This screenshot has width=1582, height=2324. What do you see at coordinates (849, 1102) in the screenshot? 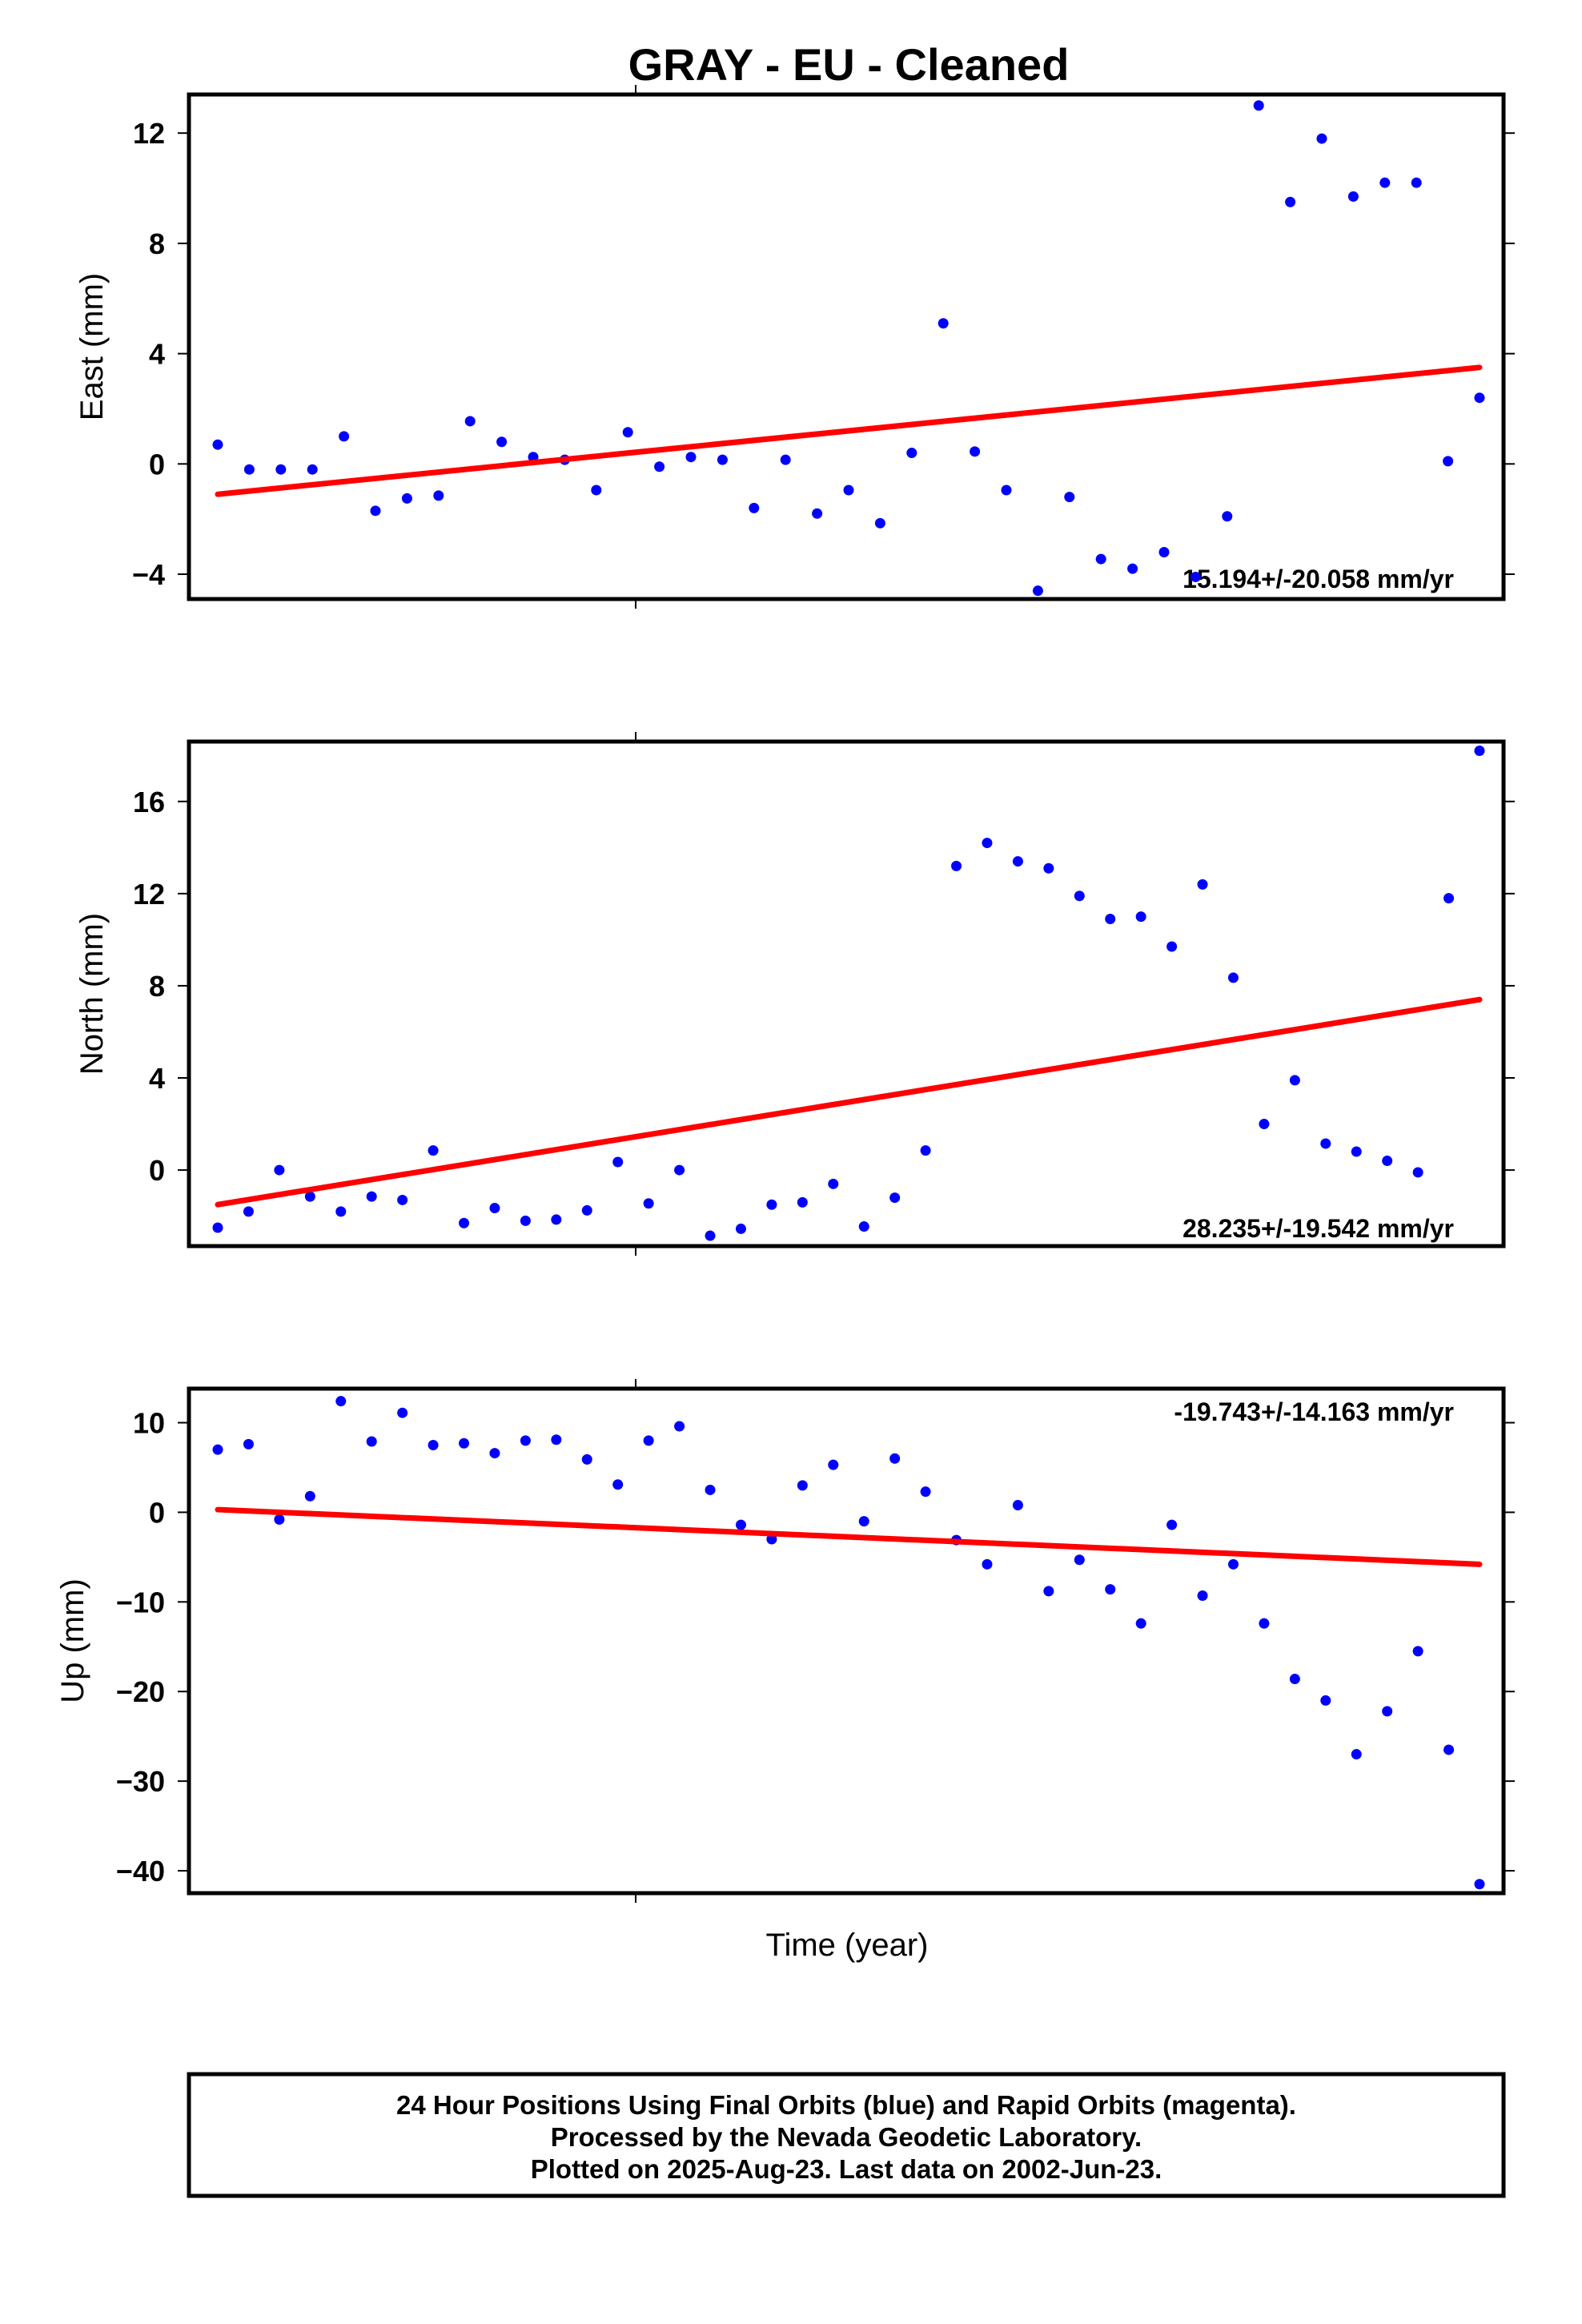
I see `north-trend-line` at bounding box center [849, 1102].